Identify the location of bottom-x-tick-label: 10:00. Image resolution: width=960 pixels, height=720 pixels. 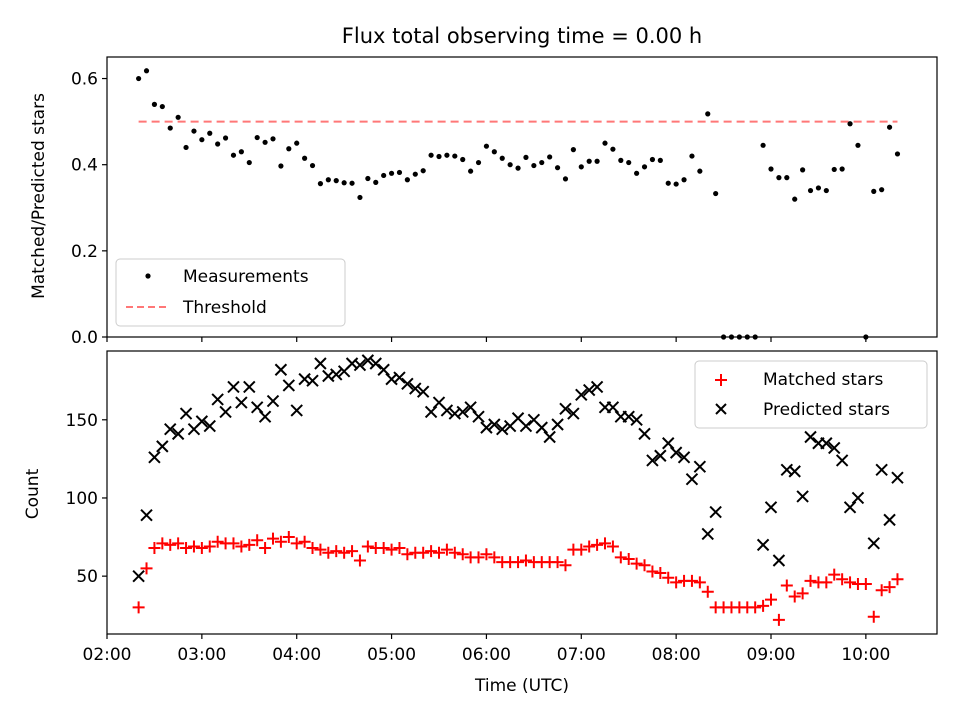
(865, 655).